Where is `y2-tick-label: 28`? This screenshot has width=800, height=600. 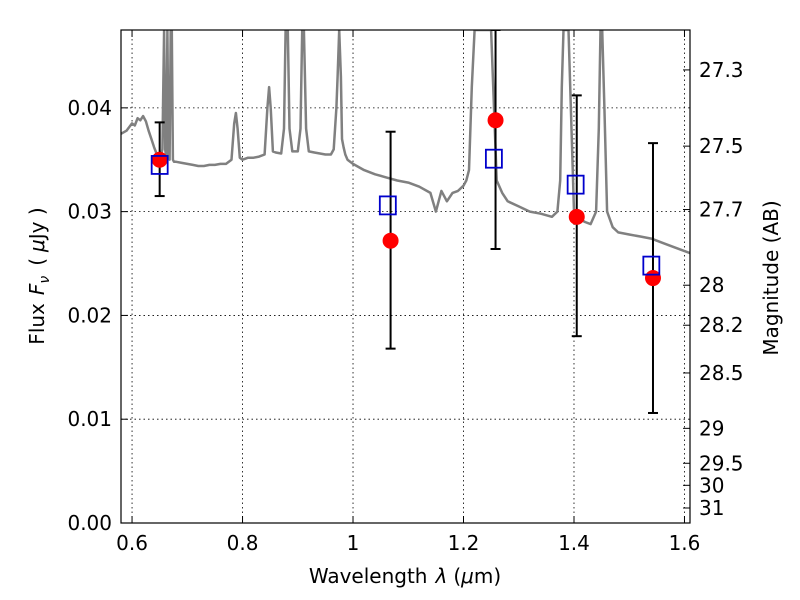 y2-tick-label: 28 is located at coordinates (711, 285).